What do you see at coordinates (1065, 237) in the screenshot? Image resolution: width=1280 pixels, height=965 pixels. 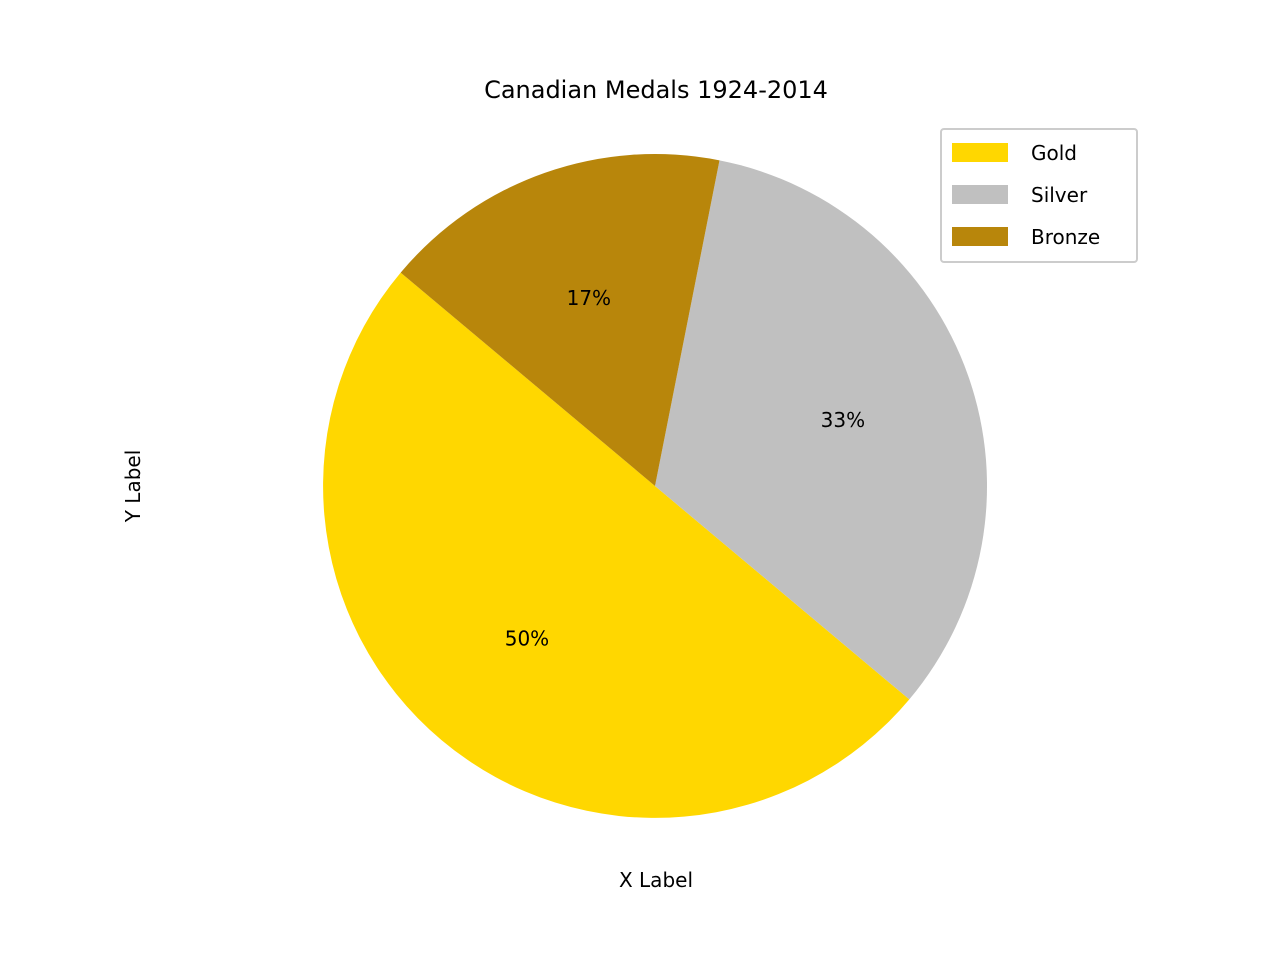 I see `legend-label-bronze: Bronze` at bounding box center [1065, 237].